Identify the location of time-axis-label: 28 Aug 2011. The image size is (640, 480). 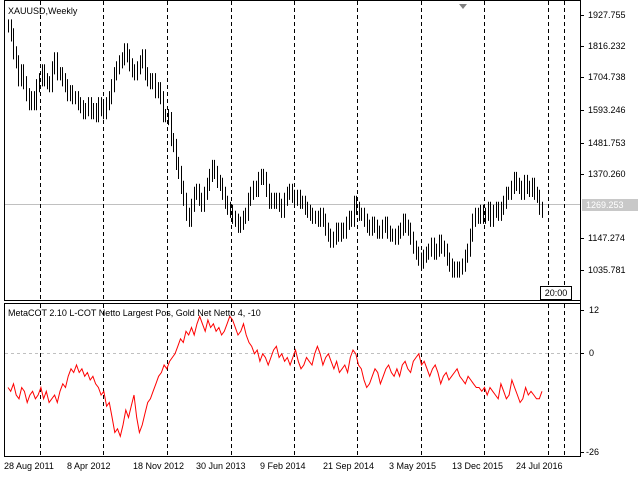
(29, 466).